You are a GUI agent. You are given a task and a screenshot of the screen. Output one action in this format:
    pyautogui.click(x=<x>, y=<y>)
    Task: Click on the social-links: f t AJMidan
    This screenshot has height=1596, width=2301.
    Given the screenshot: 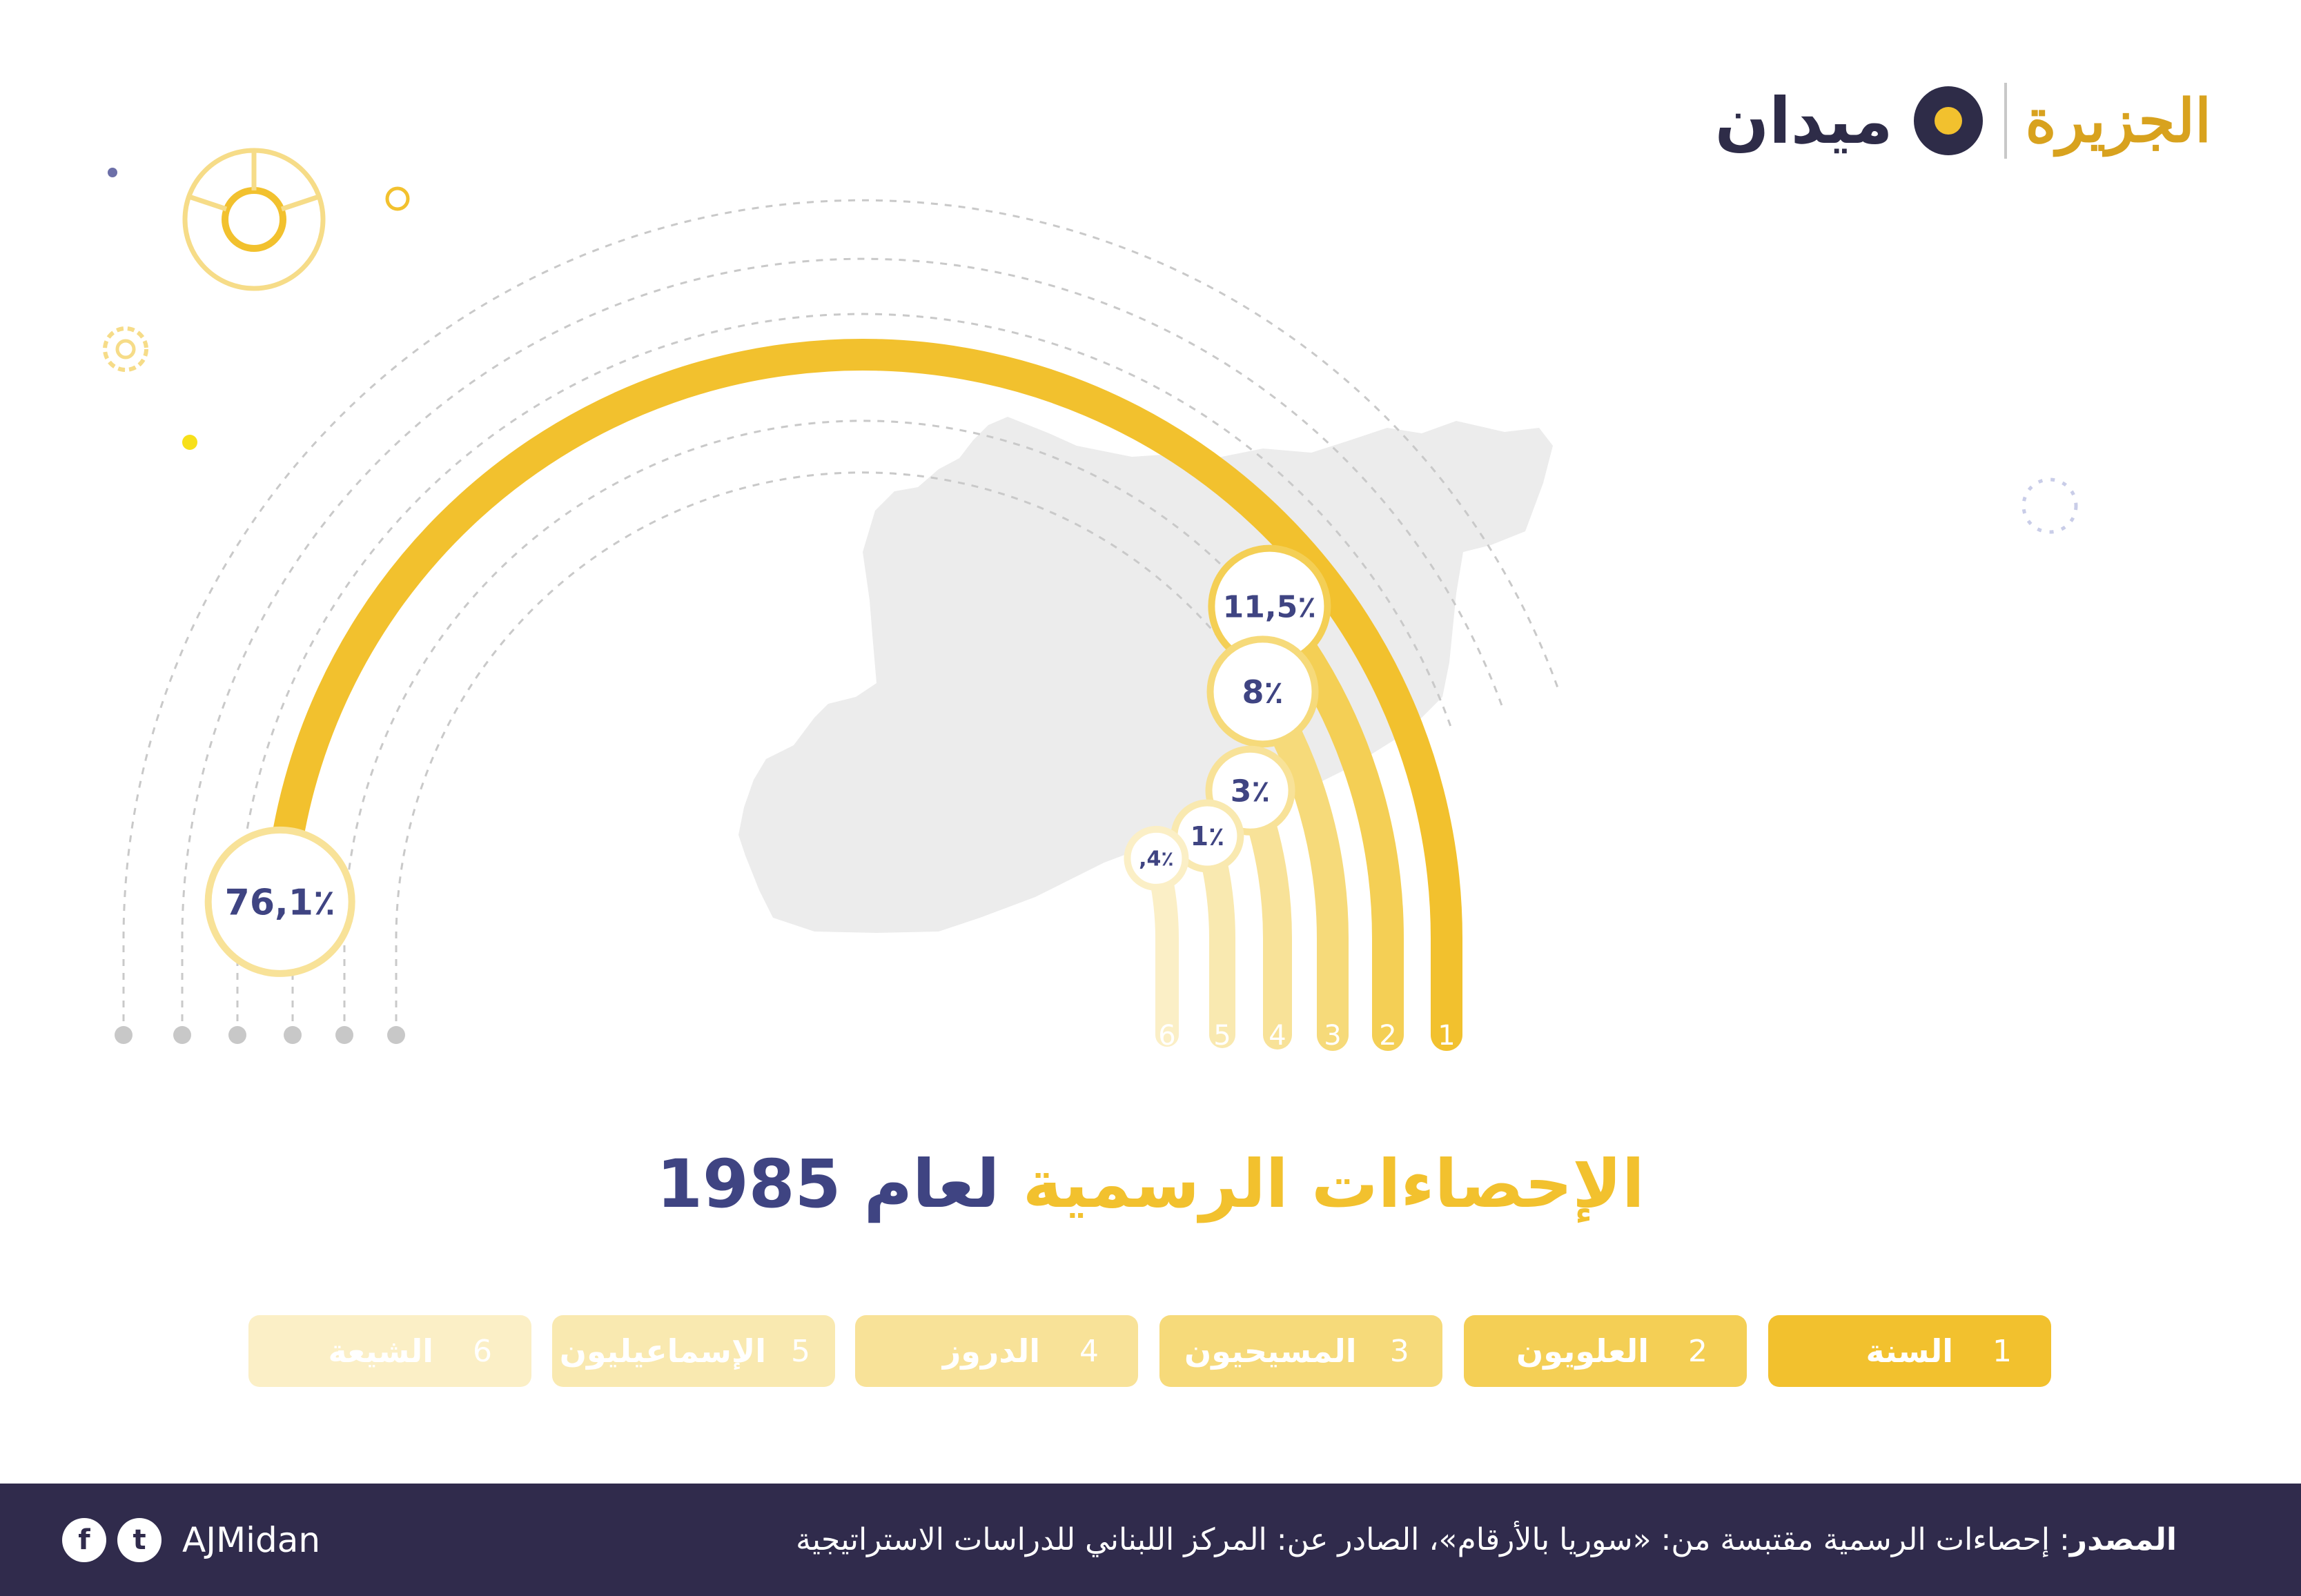 What is the action you would take?
    pyautogui.click(x=191, y=1540)
    